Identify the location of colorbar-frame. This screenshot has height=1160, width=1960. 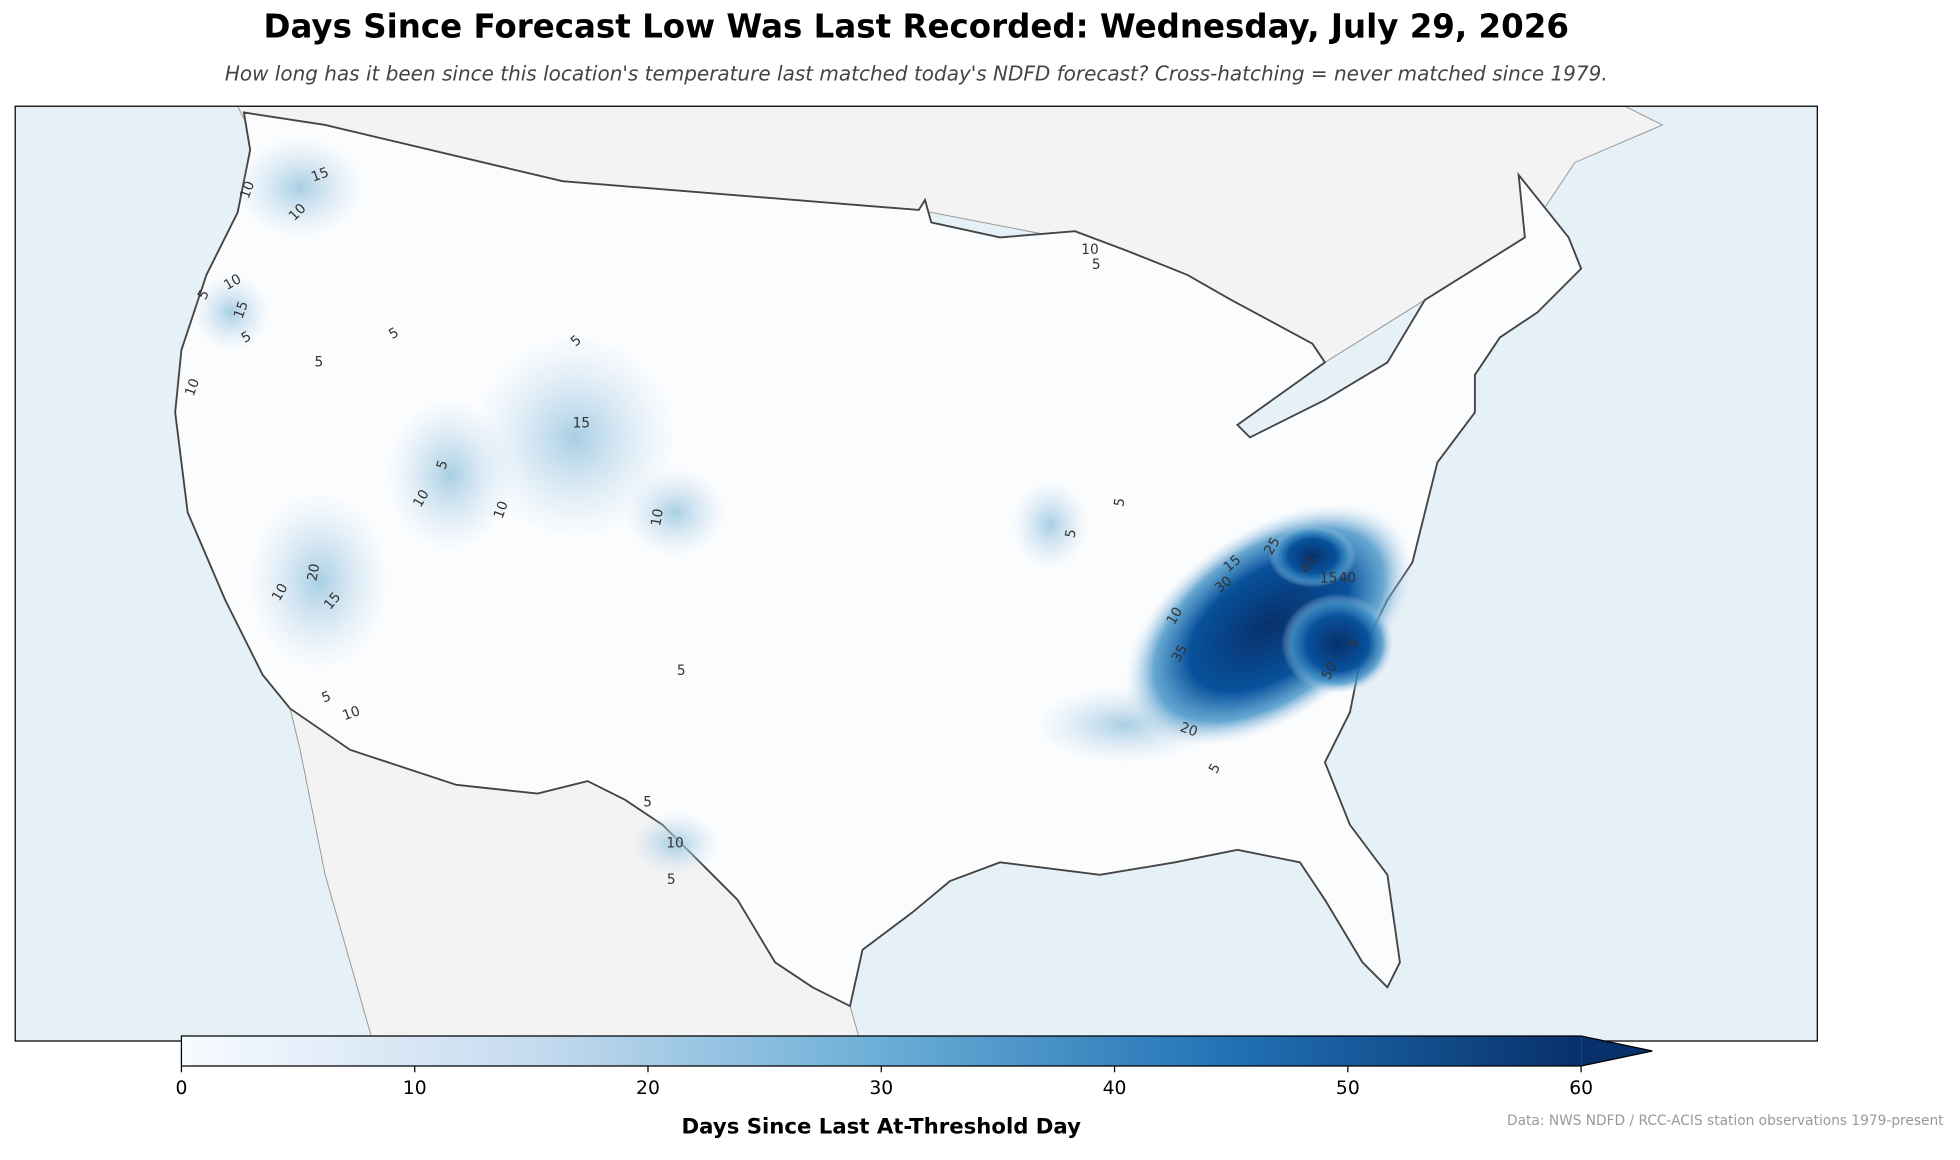
(916, 1051).